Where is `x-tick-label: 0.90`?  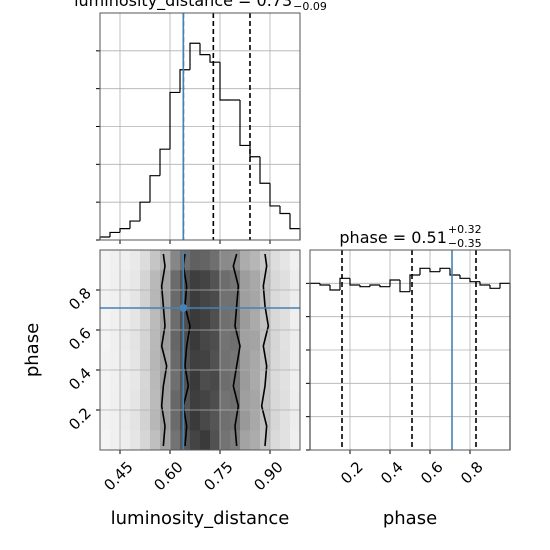 x-tick-label: 0.90 is located at coordinates (268, 476).